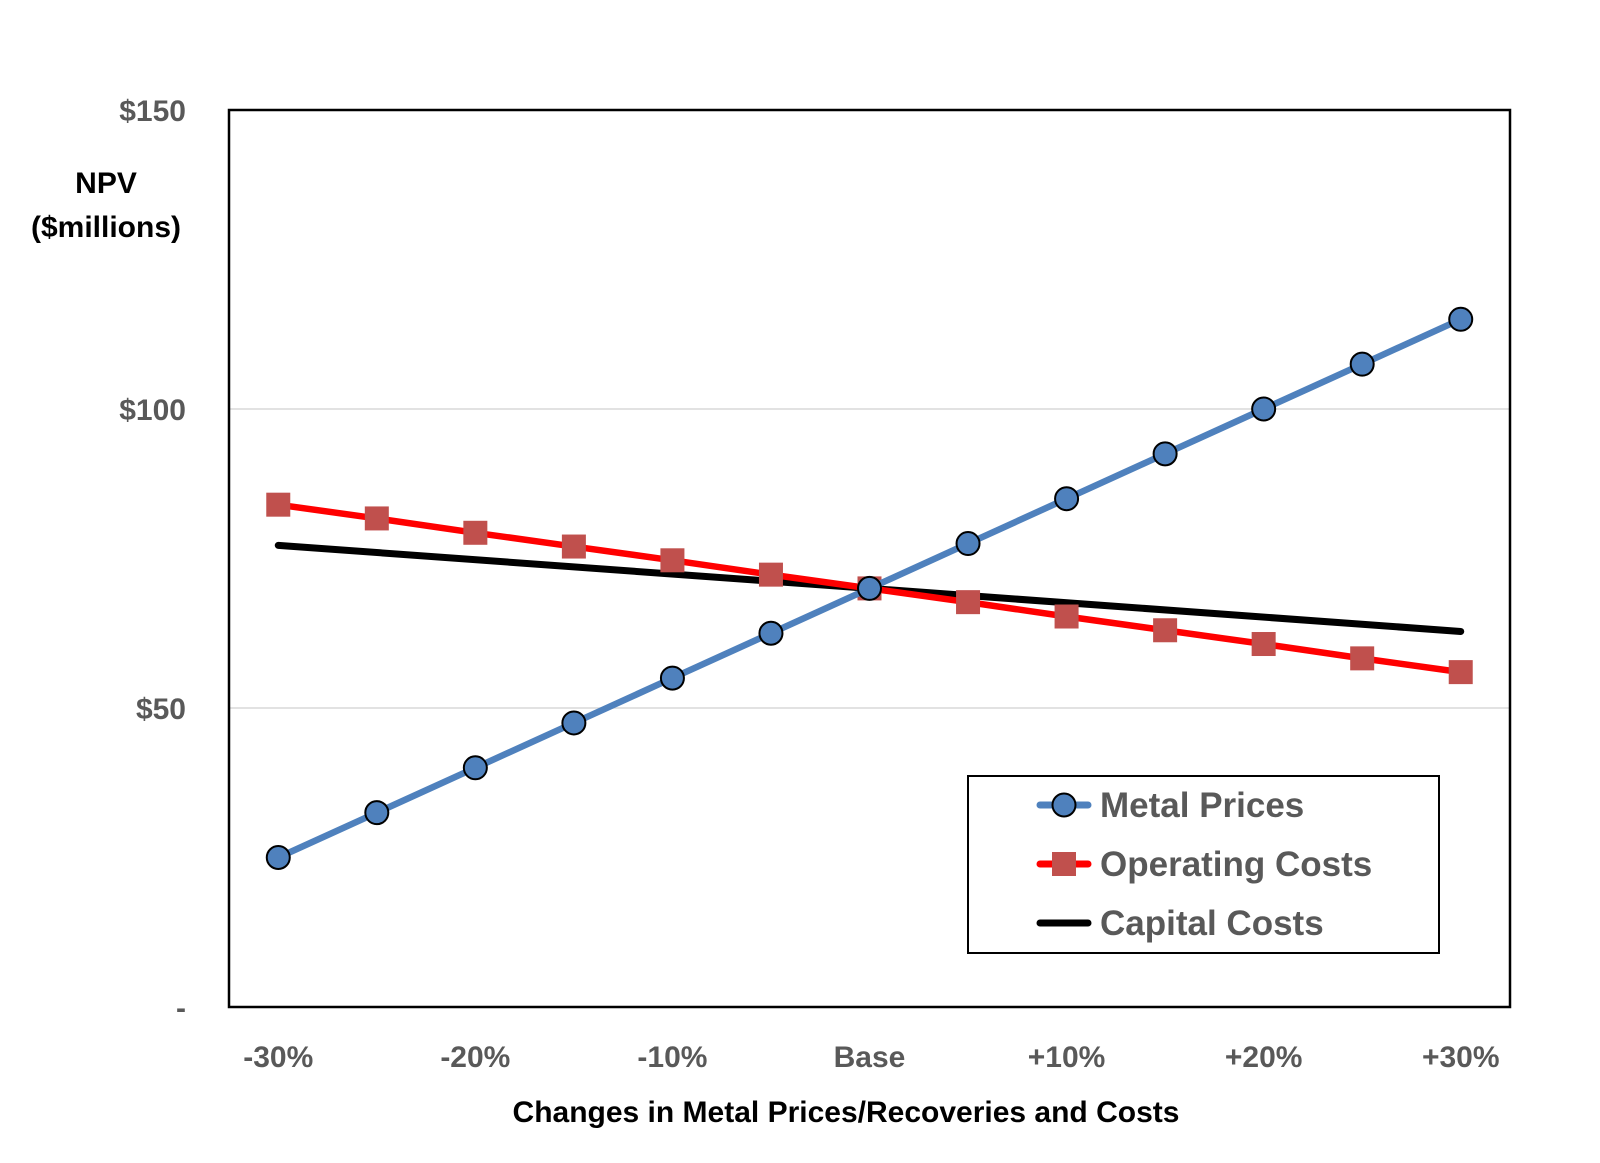 This screenshot has width=1600, height=1163. Describe the element at coordinates (181, 1008) in the screenshot. I see `y-tick-label: -` at that location.